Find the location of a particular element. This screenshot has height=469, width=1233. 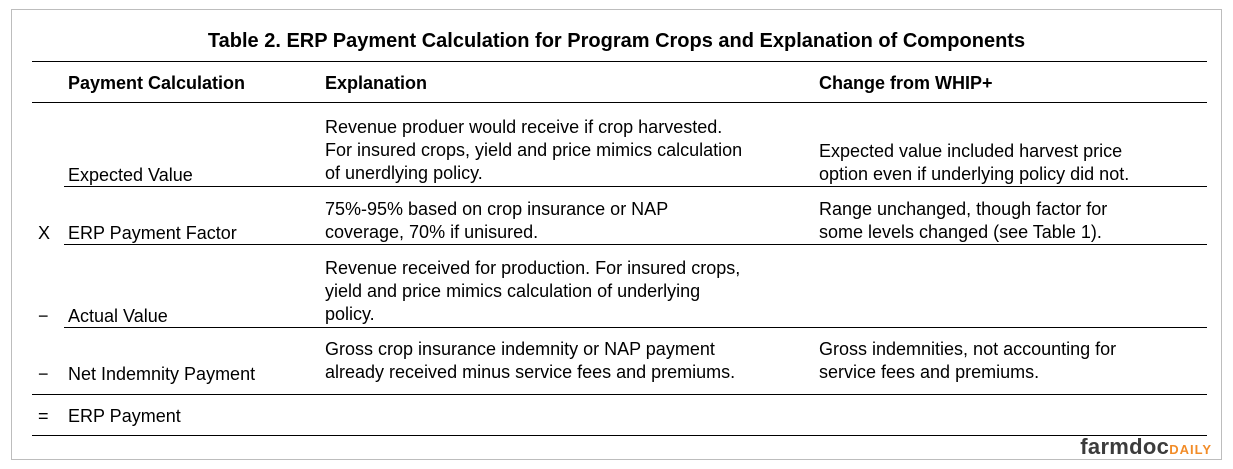

rule-bottom is located at coordinates (619, 435).